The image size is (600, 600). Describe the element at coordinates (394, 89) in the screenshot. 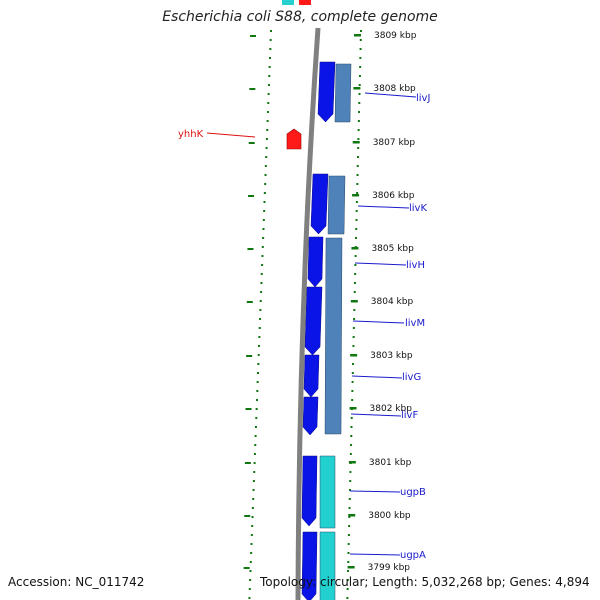

I see `kbp-label: 3808 kbp` at that location.